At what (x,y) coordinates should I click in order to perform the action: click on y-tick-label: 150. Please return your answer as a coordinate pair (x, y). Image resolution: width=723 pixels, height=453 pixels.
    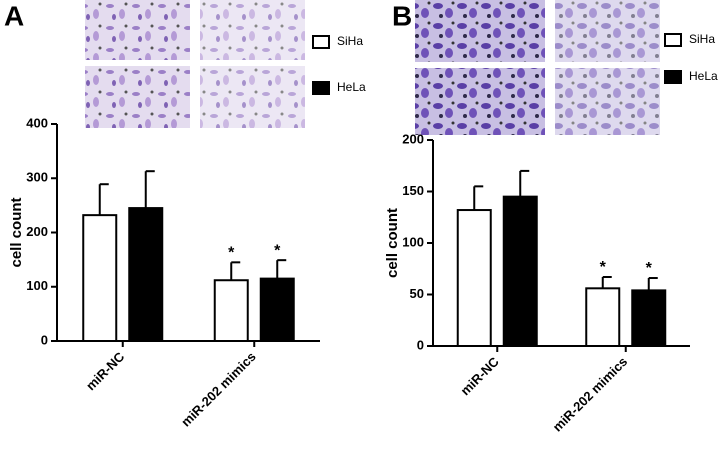
    Looking at the image, I should click on (413, 190).